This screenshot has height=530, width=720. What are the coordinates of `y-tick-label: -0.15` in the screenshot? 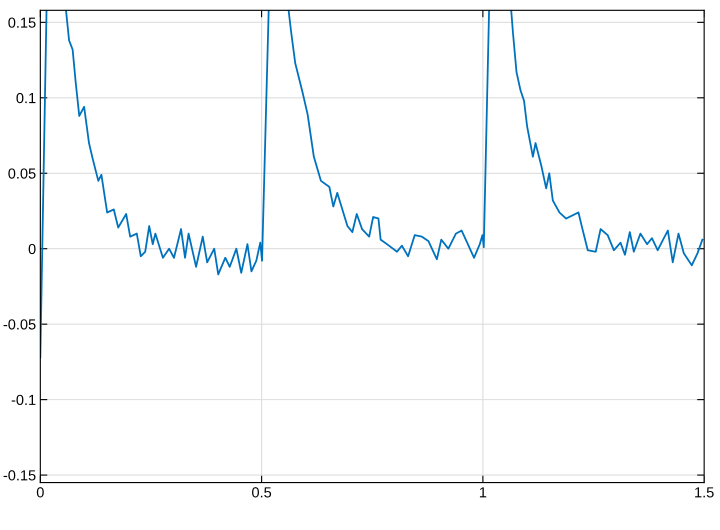 It's located at (20, 475).